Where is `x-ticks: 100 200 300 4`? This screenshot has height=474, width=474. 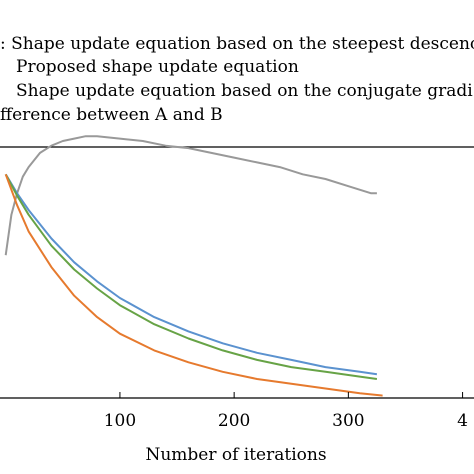
x-ticks: 100 200 300 4 is located at coordinates (286, 411).